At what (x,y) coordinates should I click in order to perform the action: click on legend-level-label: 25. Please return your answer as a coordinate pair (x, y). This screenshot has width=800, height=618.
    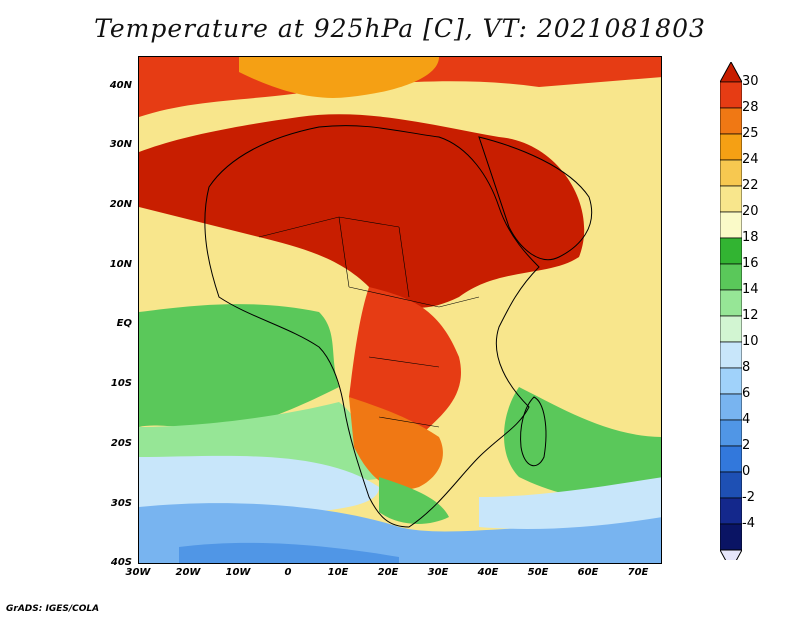
    Looking at the image, I should click on (750, 133).